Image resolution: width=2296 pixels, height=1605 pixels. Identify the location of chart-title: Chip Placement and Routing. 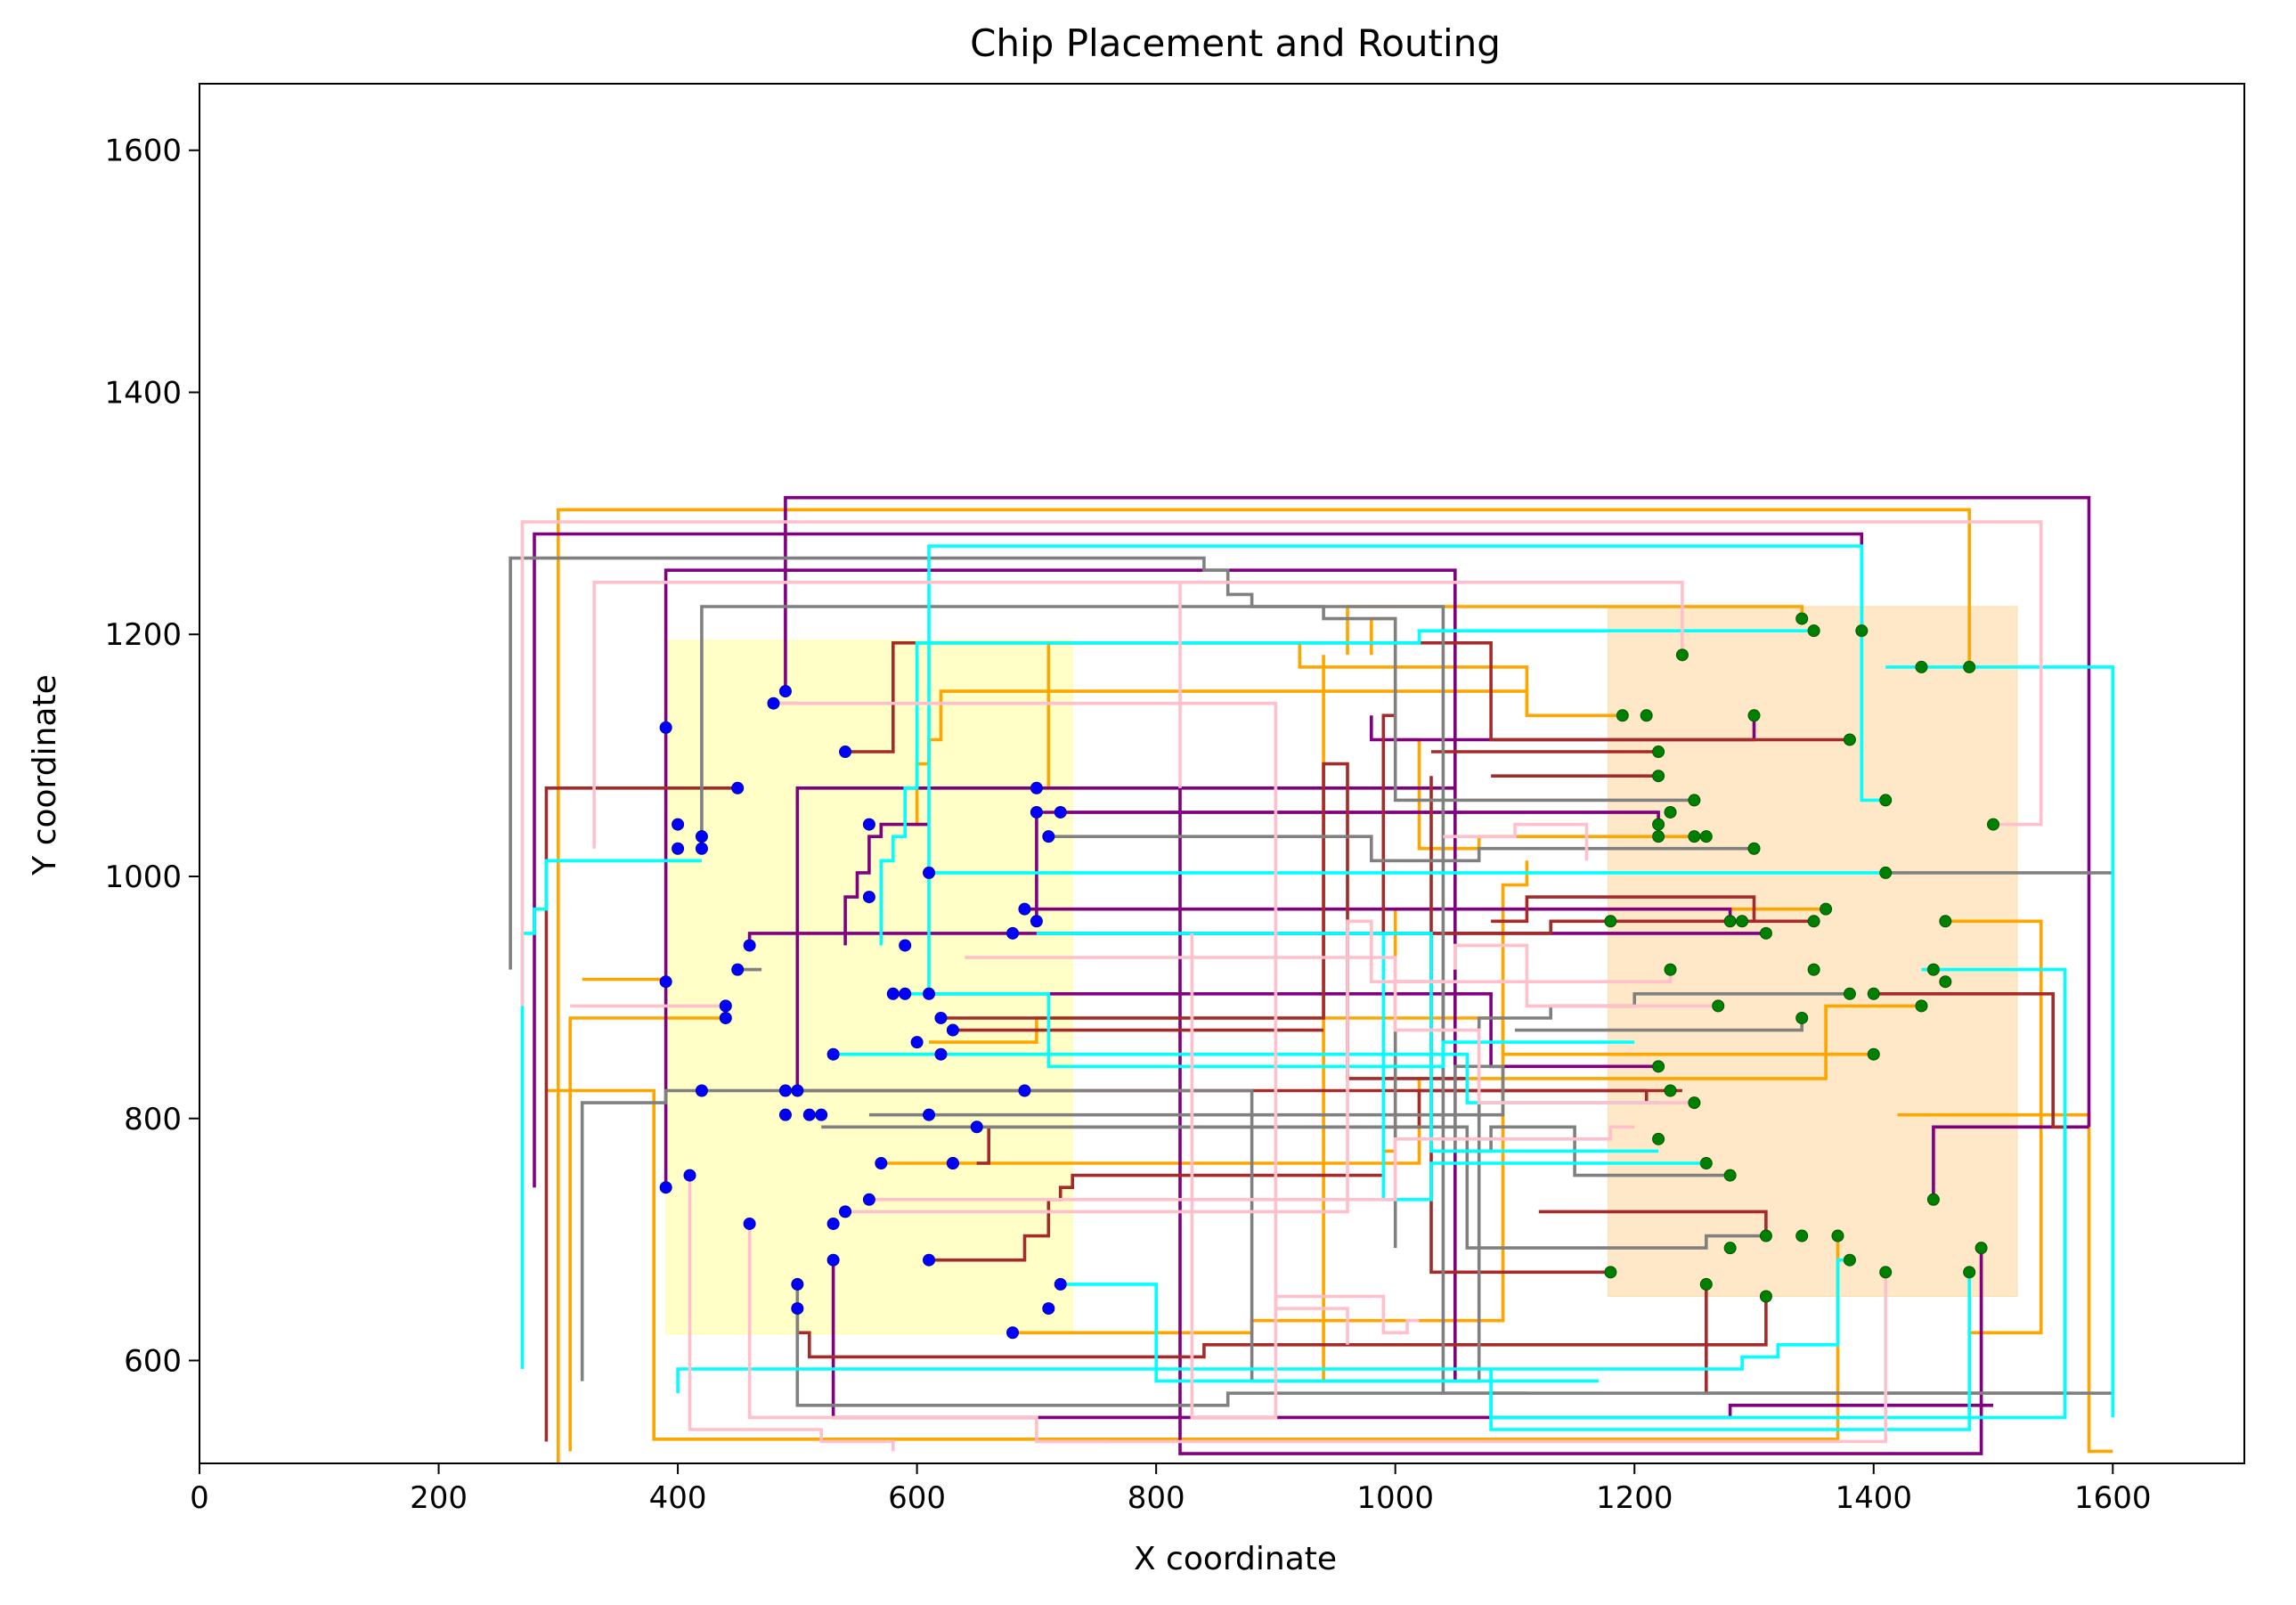
(1235, 43).